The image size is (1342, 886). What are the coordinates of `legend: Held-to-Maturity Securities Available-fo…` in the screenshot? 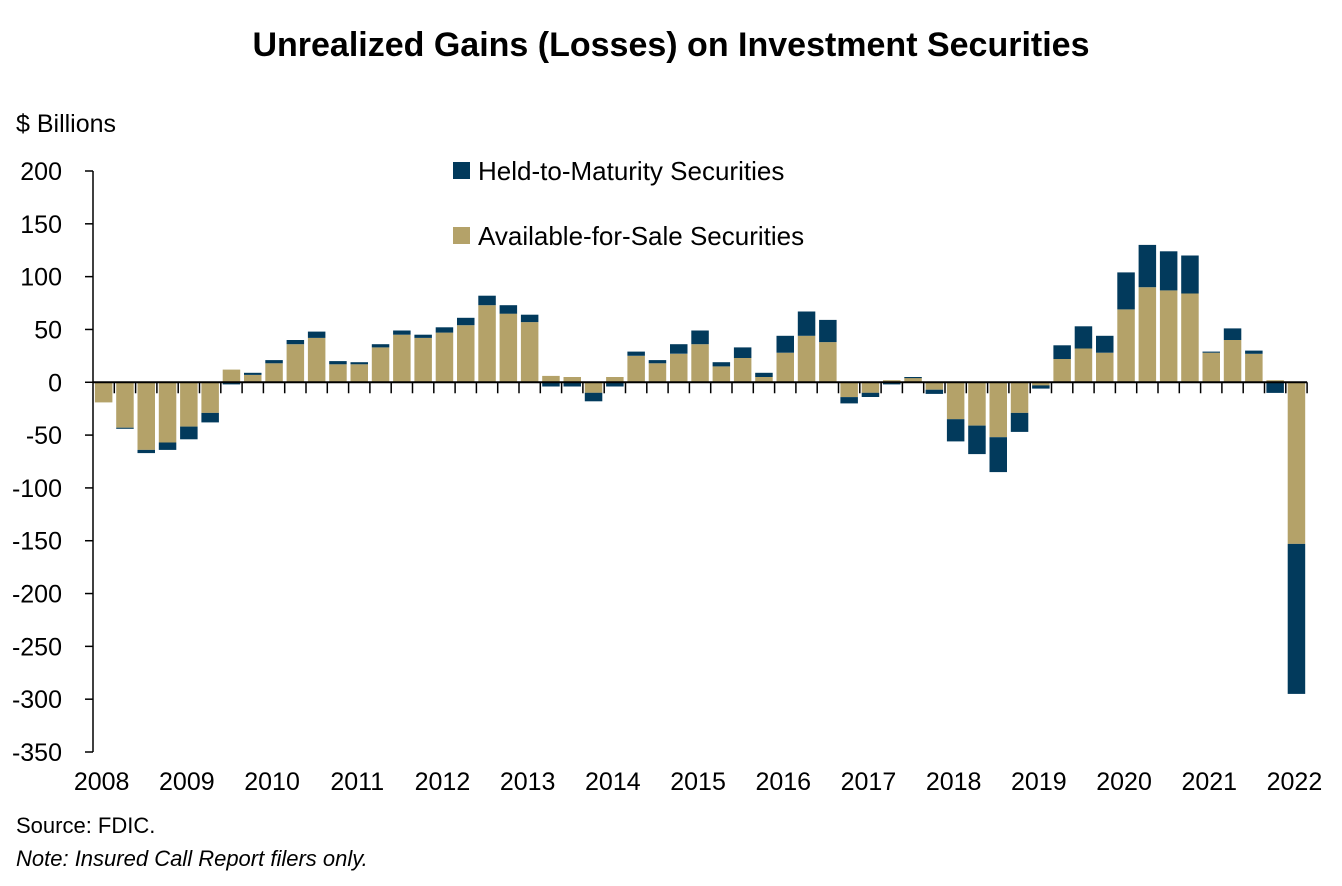 It's located at (628, 203).